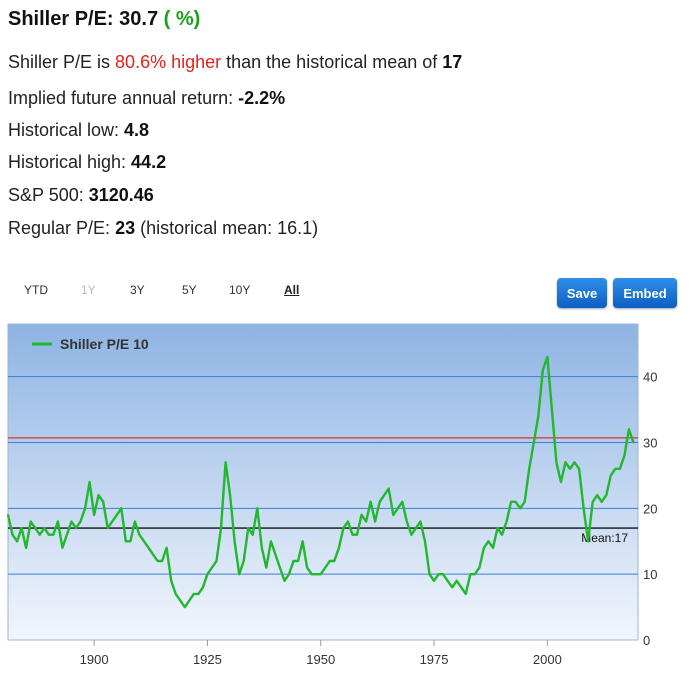 The width and height of the screenshot is (693, 679). What do you see at coordinates (94, 659) in the screenshot?
I see `x-tick-label: 1900` at bounding box center [94, 659].